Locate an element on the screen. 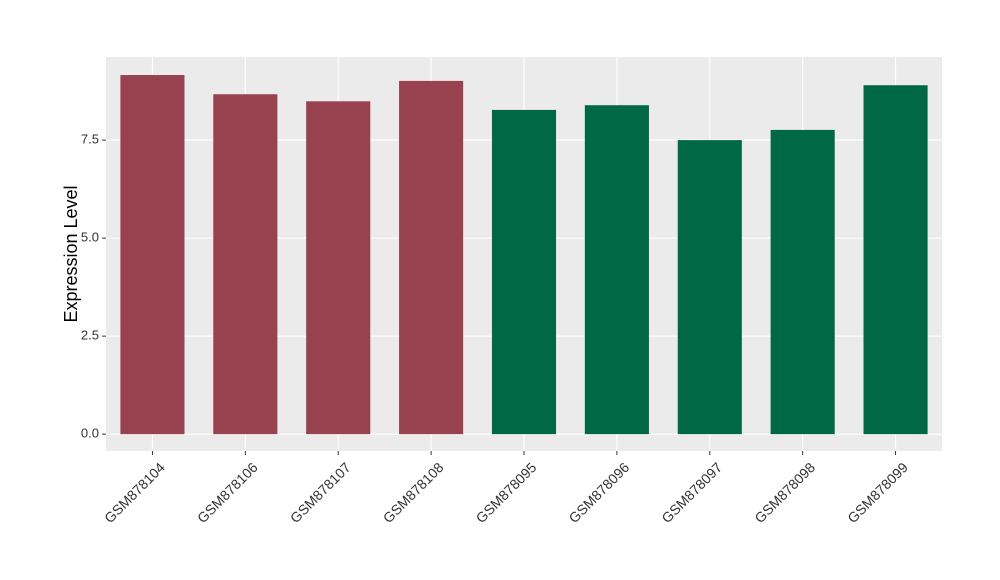 This screenshot has width=1000, height=580. y-tick-label: 5.0 is located at coordinates (90, 237).